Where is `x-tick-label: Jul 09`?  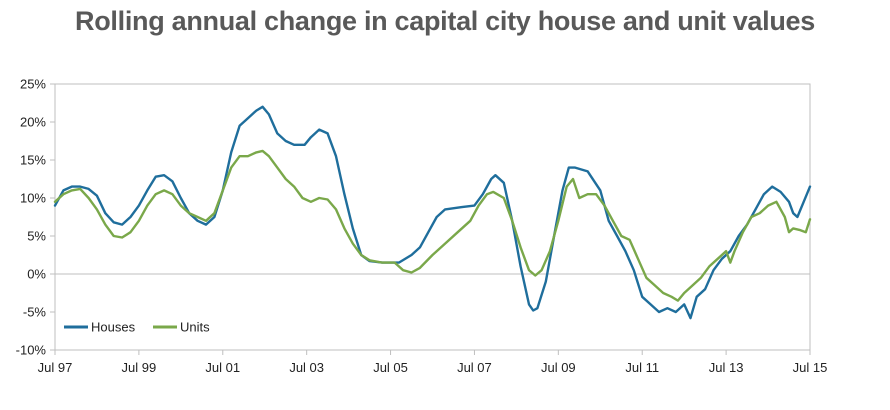 x-tick-label: Jul 09 is located at coordinates (558, 367).